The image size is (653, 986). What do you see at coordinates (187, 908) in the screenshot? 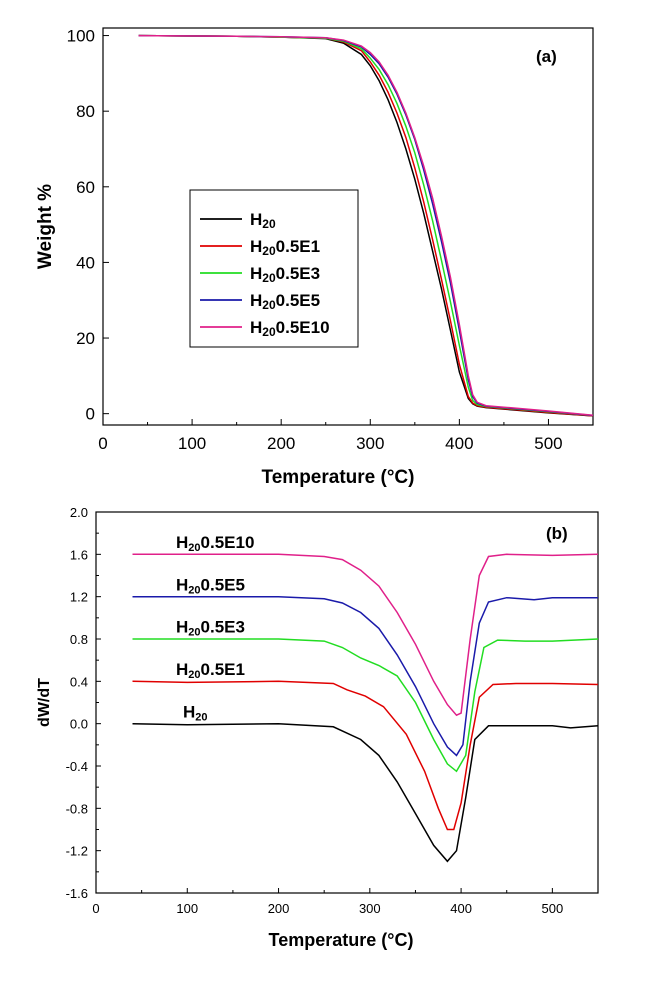
I see `x-tick-label-b: 100` at bounding box center [187, 908].